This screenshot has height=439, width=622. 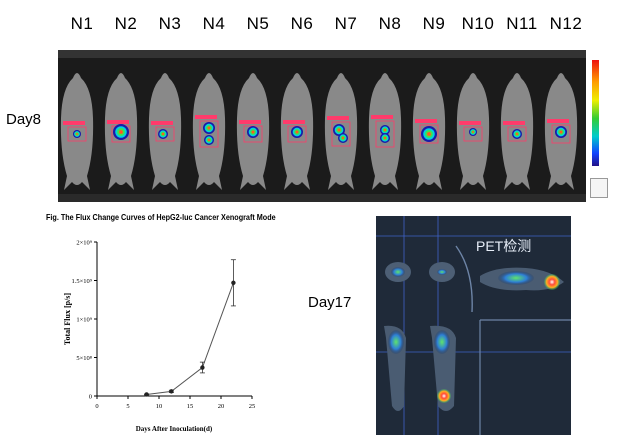 I want to click on day8-label: Day8, so click(x=24, y=119).